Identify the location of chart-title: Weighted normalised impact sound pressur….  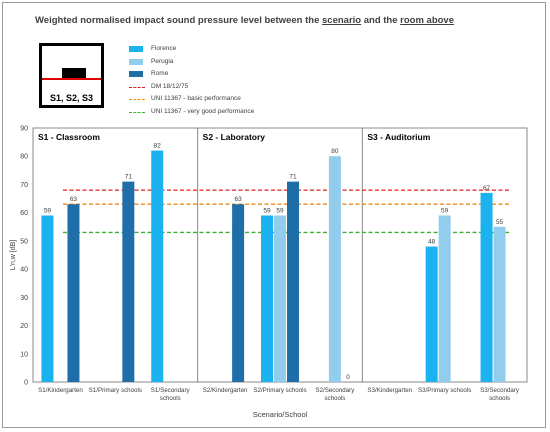
(244, 20).